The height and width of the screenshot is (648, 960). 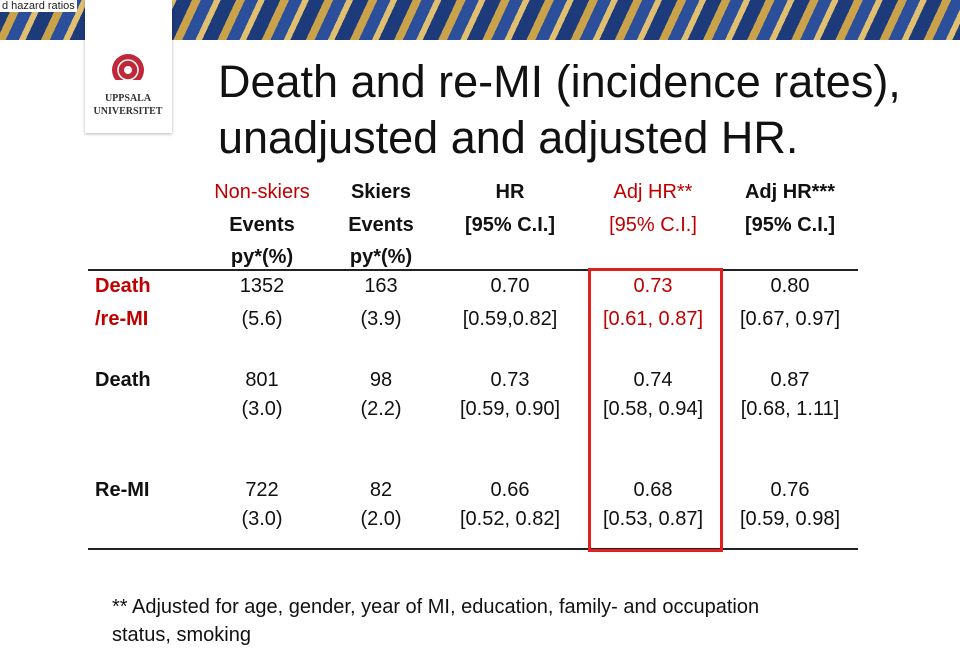 What do you see at coordinates (510, 192) in the screenshot?
I see `header-cell: HR` at bounding box center [510, 192].